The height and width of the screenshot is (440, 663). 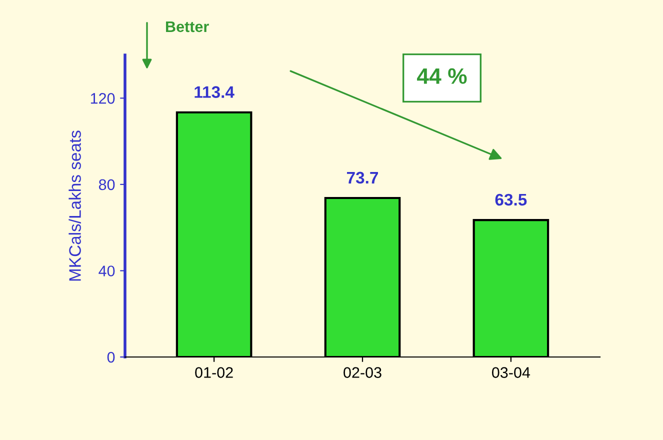 What do you see at coordinates (106, 271) in the screenshot?
I see `y-tick-label: 40` at bounding box center [106, 271].